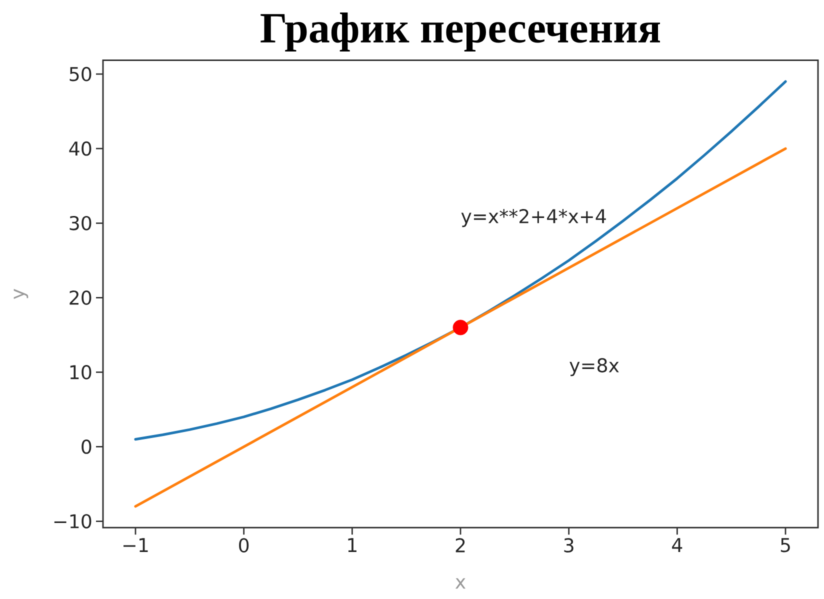 This screenshot has width=824, height=599. Describe the element at coordinates (677, 545) in the screenshot. I see `x-tick-label: 4` at that location.